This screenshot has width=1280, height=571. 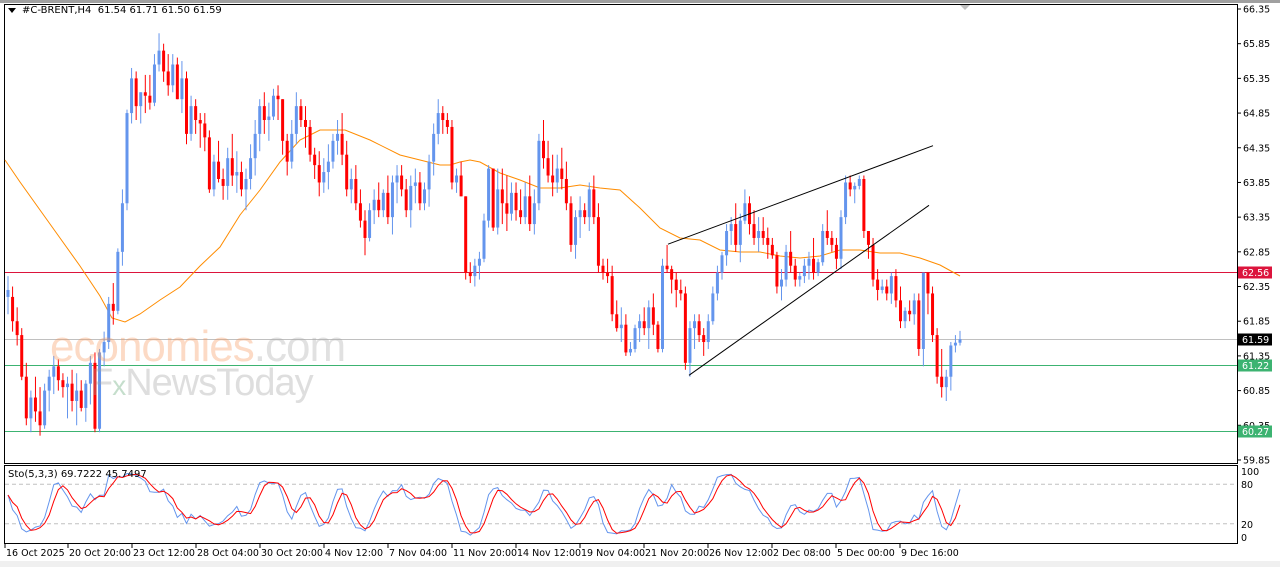 I want to click on trendlines, so click(x=800, y=260).